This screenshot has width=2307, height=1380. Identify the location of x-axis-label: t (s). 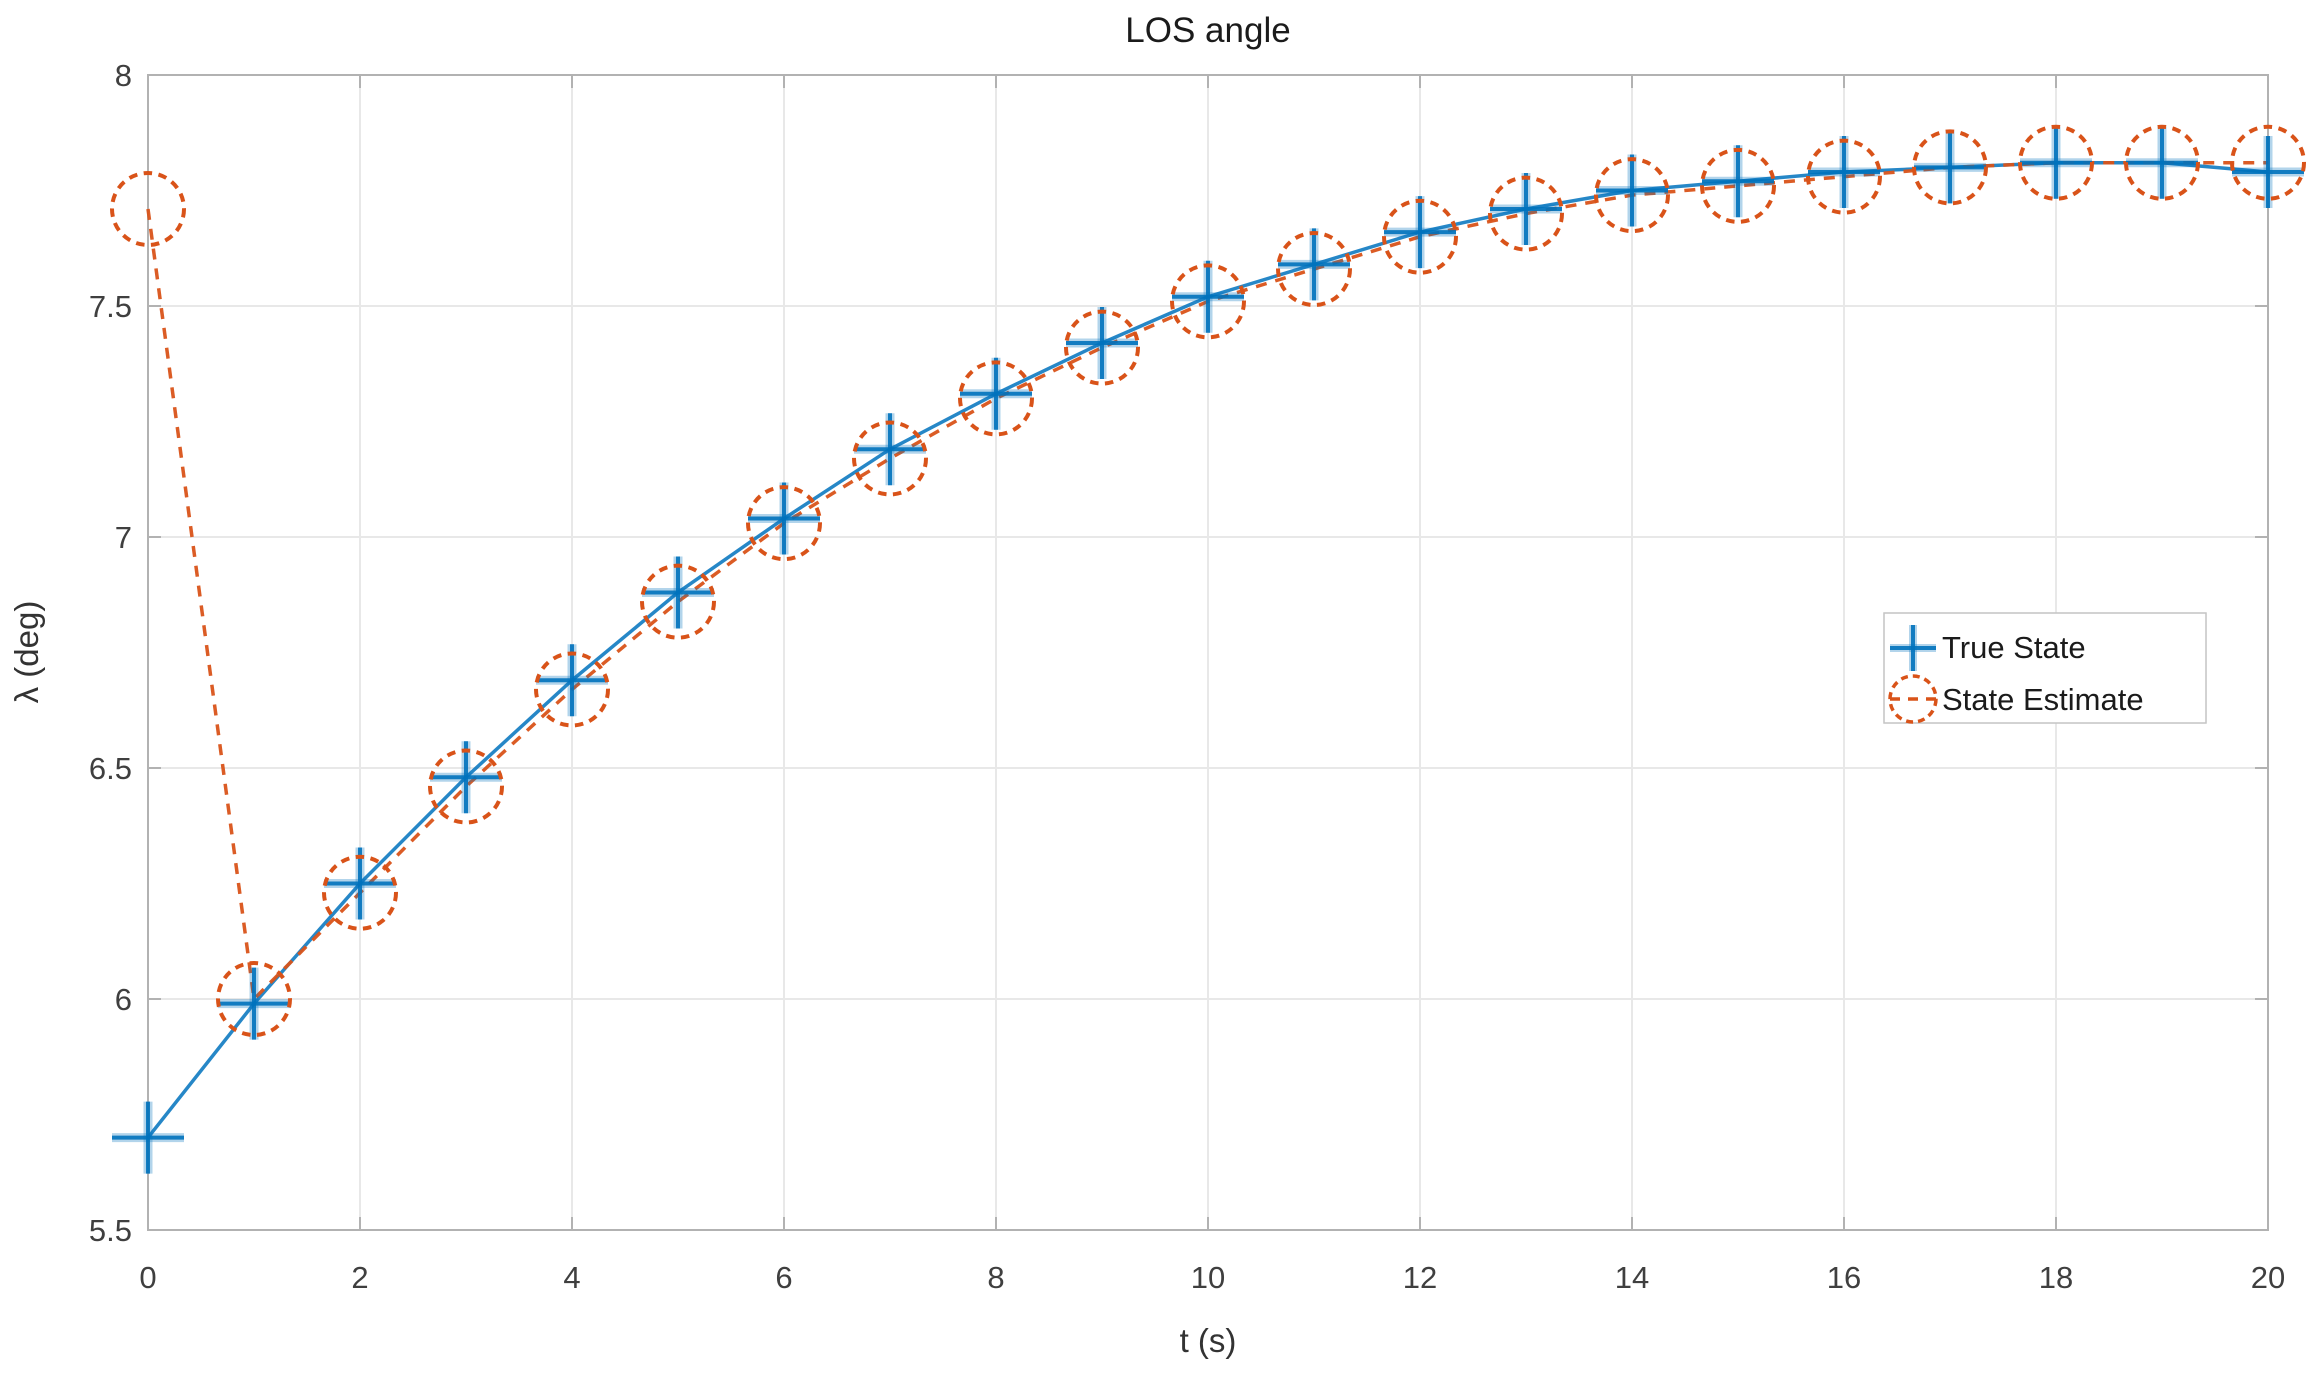
(1208, 1340).